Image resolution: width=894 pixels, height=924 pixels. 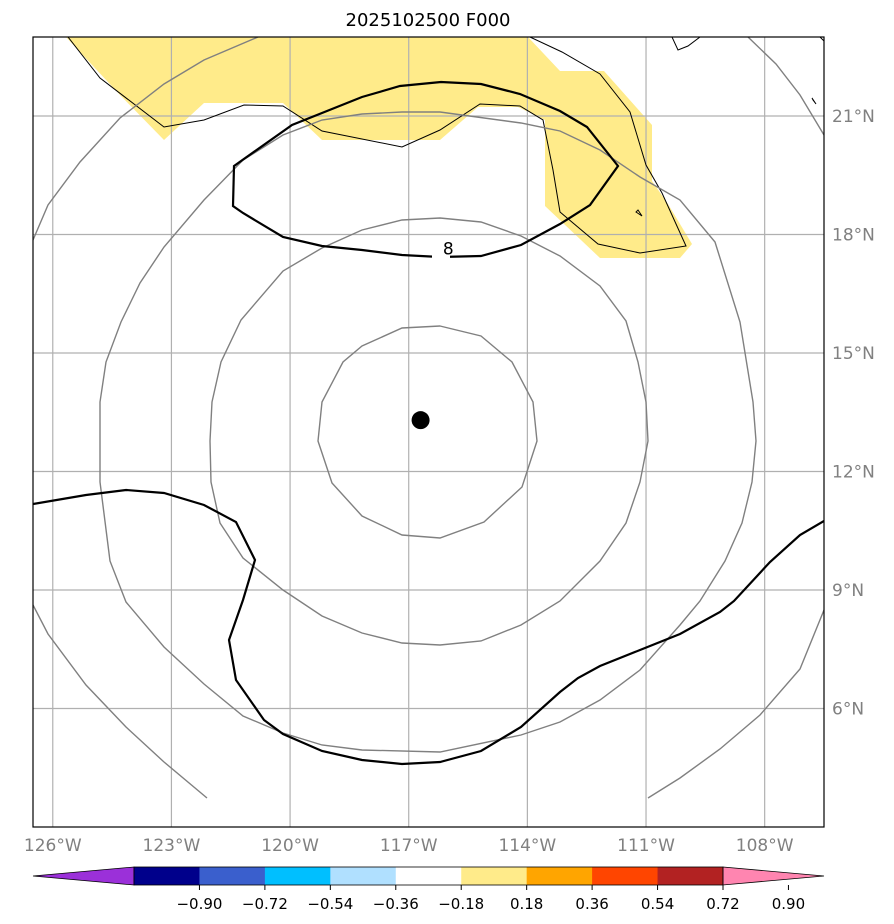 I want to click on lat-tick-label-5: 6°N, so click(x=848, y=710).